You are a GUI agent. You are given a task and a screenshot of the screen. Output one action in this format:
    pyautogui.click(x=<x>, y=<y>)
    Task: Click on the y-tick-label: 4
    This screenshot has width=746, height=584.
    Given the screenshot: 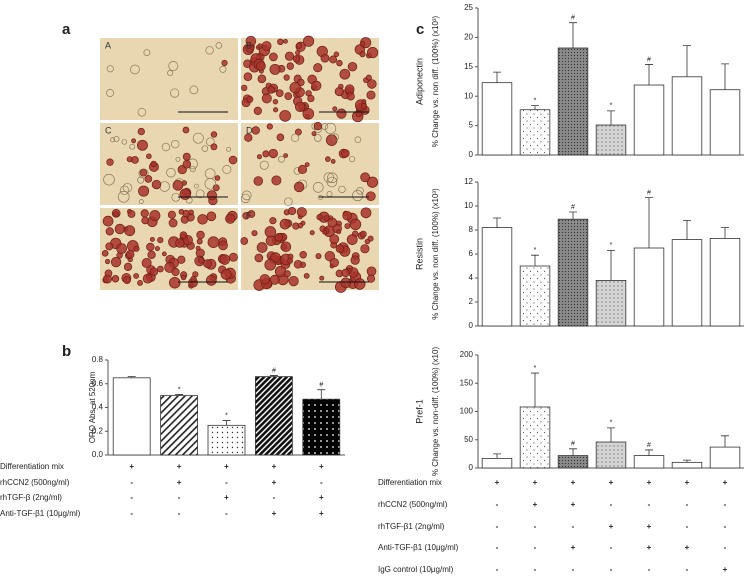 What is the action you would take?
    pyautogui.click(x=471, y=277)
    